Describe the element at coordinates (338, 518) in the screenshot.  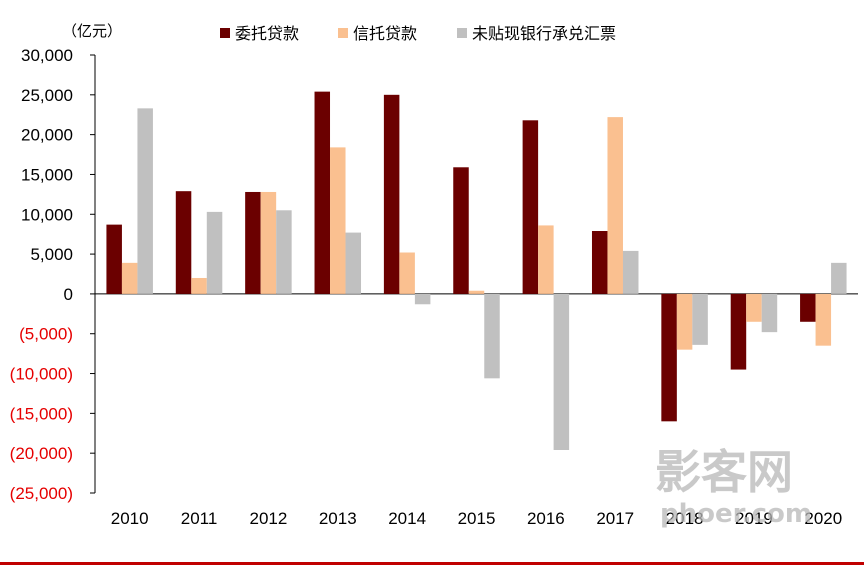
I see `x-tick-label: 2013` at that location.